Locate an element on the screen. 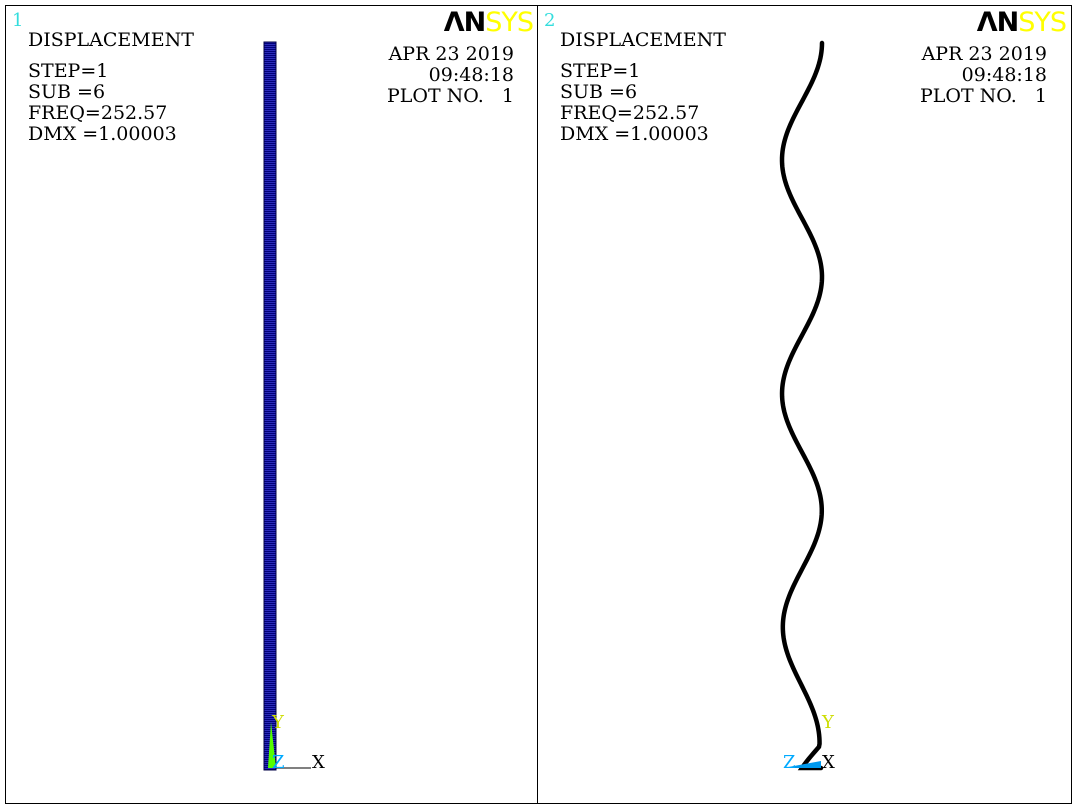 This screenshot has width=1077, height=810. deformed-shape-curve is located at coordinates (802, 405).